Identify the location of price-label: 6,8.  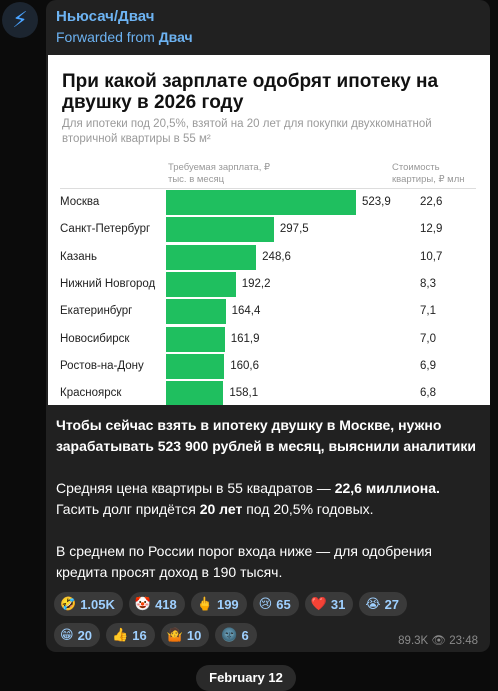
(428, 393).